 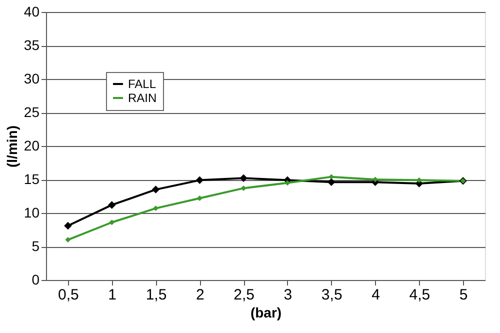 I want to click on y-tick-label: 5, so click(x=36, y=246).